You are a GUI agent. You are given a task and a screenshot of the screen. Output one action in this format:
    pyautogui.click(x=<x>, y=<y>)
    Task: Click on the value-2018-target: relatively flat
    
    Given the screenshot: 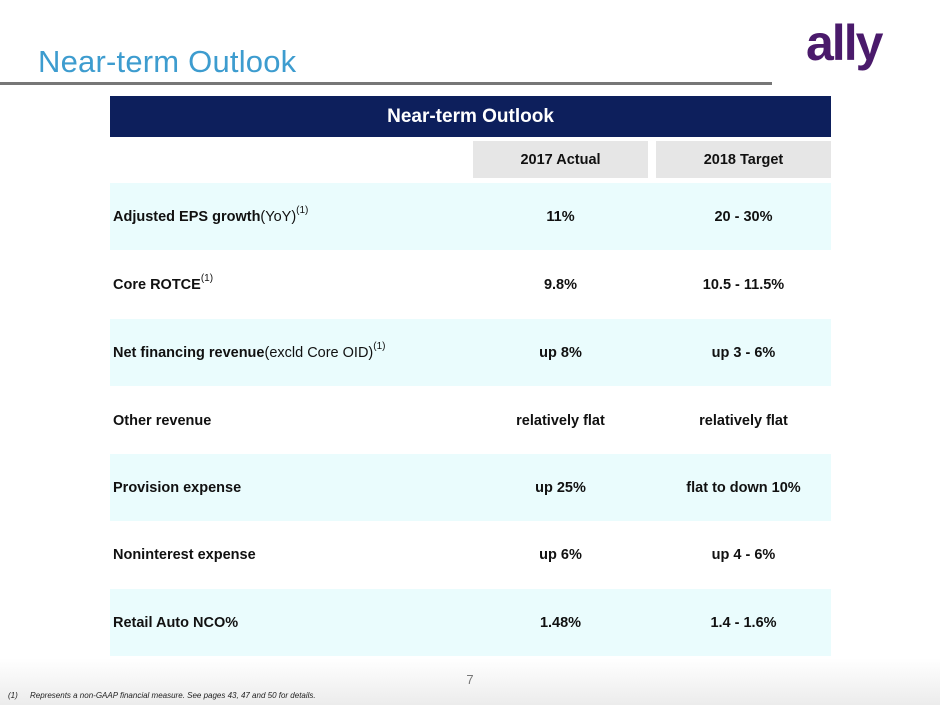 What is the action you would take?
    pyautogui.click(x=743, y=420)
    